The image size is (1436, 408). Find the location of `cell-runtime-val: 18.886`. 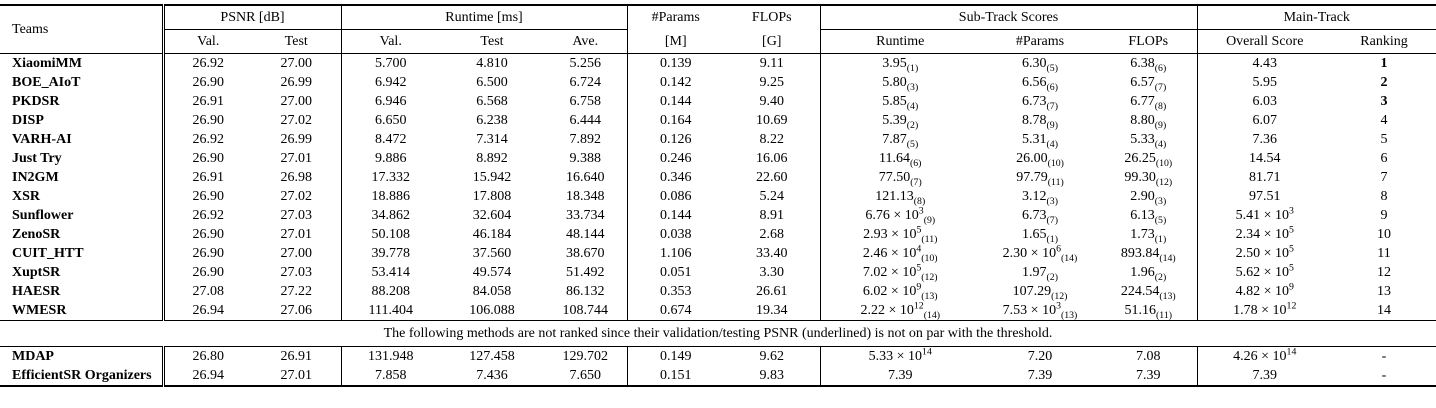

cell-runtime-val: 18.886 is located at coordinates (390, 196).